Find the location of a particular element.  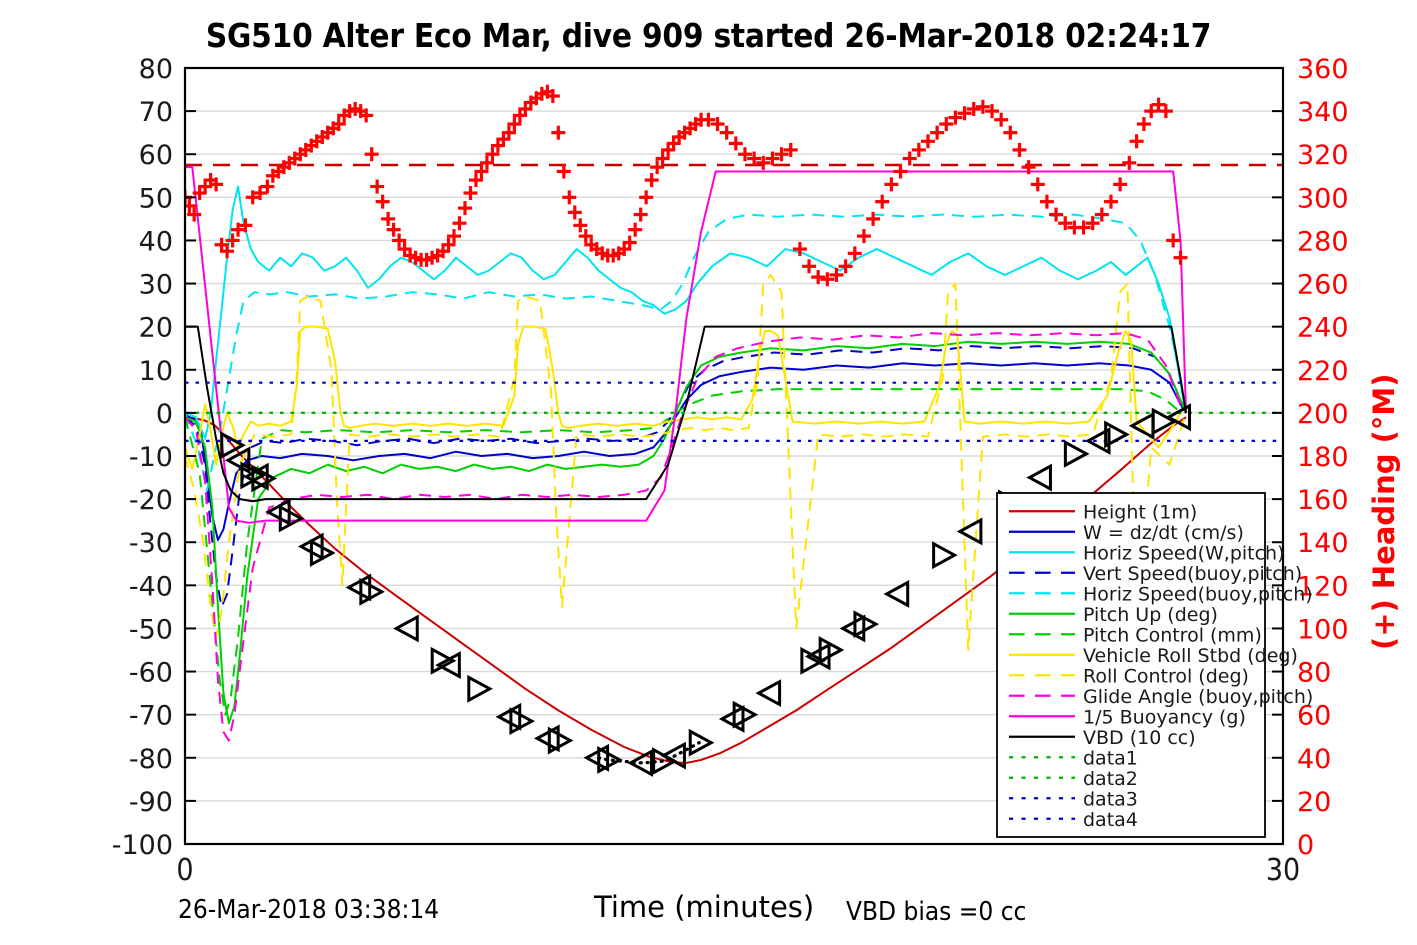

y-right-tick-label: 320 is located at coordinates (1323, 155).